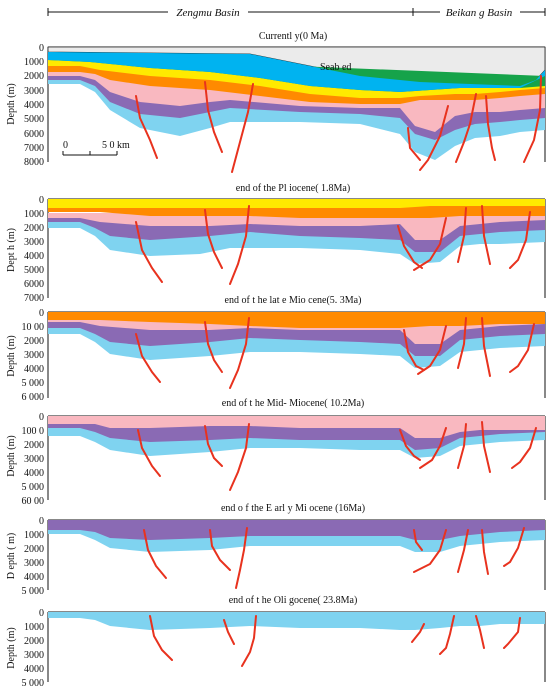  I want to click on layer-purple, so click(296, 530).